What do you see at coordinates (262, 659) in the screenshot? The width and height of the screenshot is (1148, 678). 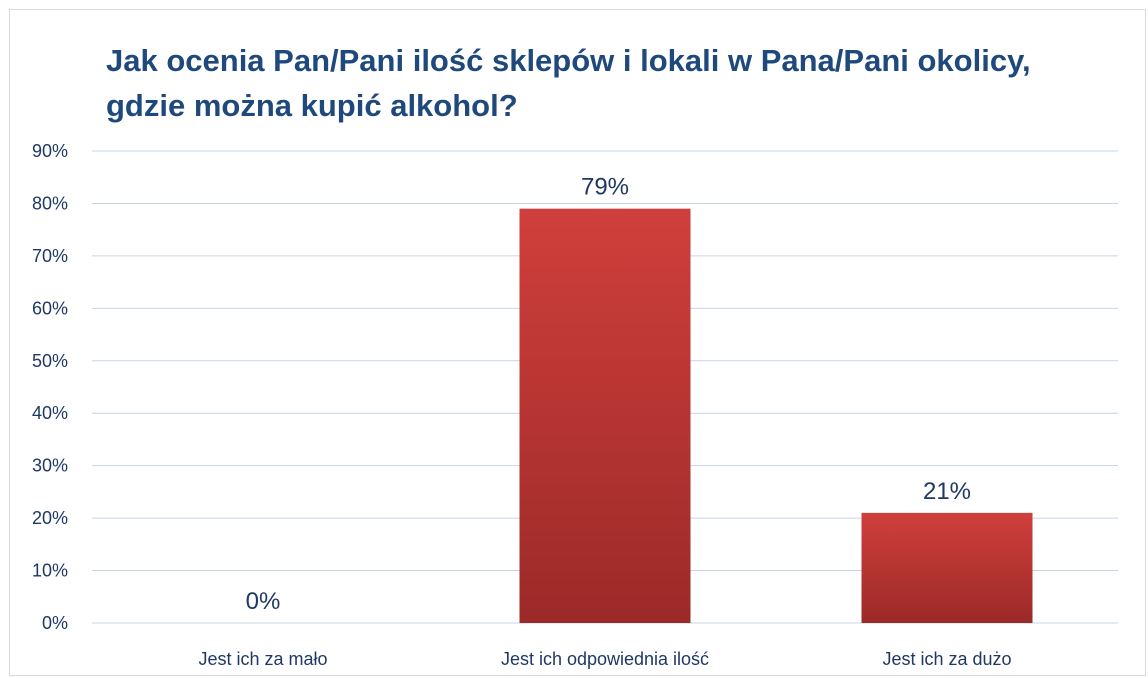 I see `category-label: Jest ich za mało` at bounding box center [262, 659].